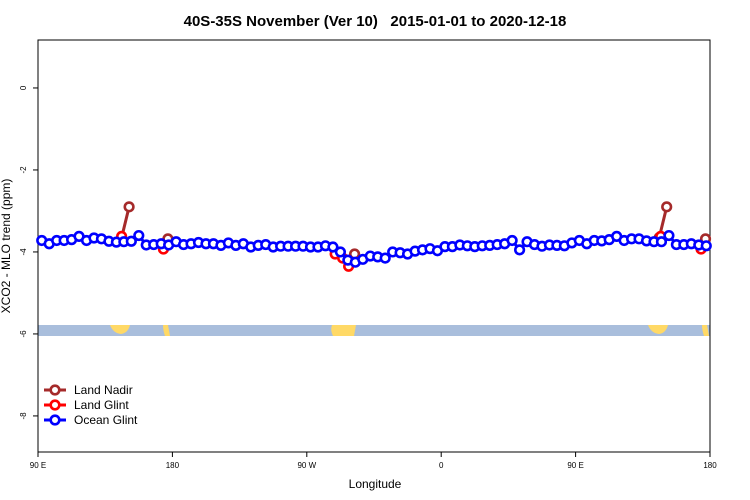 The width and height of the screenshot is (750, 500). I want to click on land-strip, so click(374, 330).